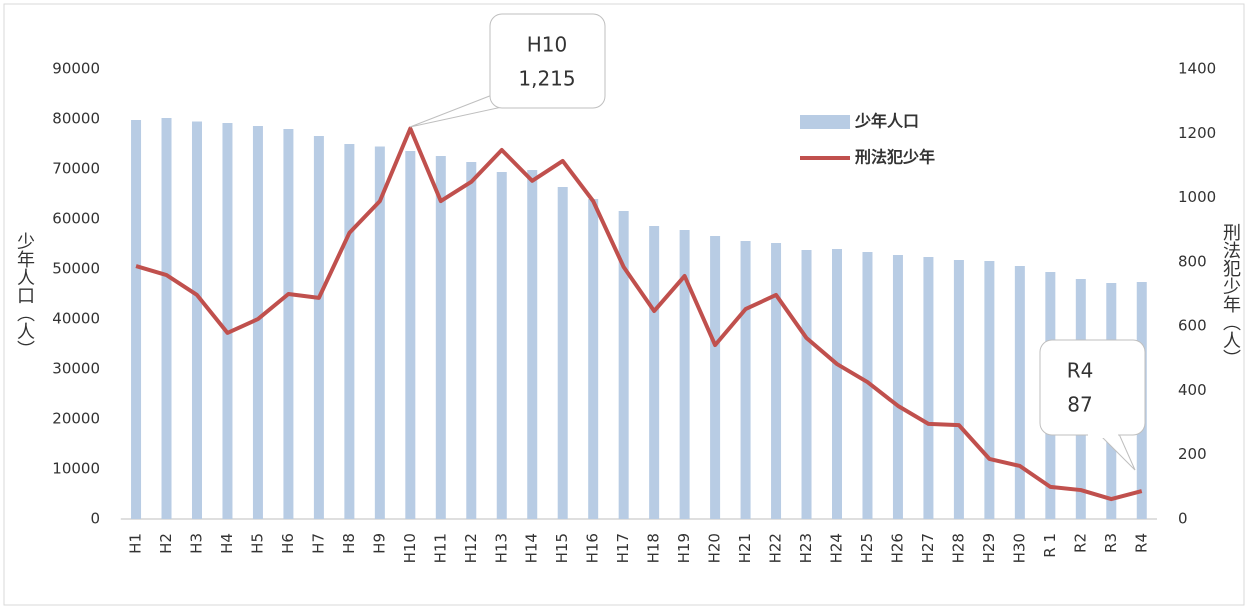 The image size is (1248, 613). What do you see at coordinates (562, 548) in the screenshot?
I see `x-tick-label: H15` at bounding box center [562, 548].